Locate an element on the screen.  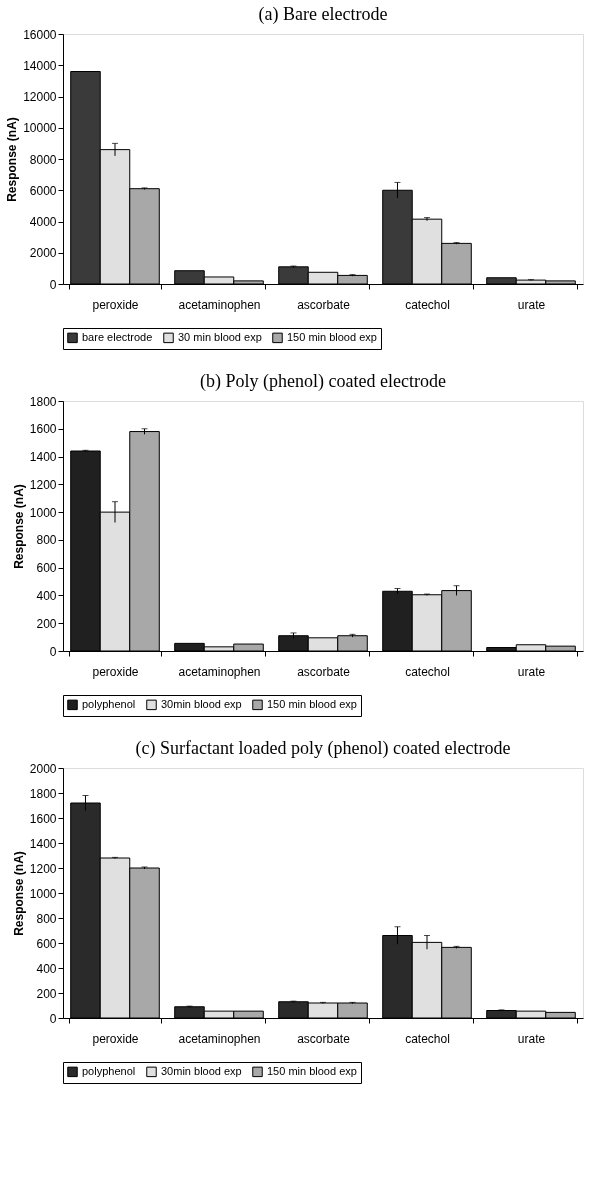
y-tick-label: 16000 is located at coordinates (40, 34).